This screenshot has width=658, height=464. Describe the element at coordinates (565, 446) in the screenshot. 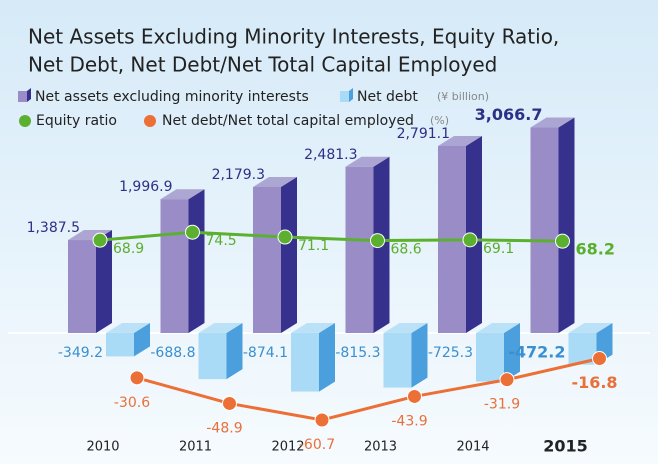

I see `x-tick-label: 2015` at that location.